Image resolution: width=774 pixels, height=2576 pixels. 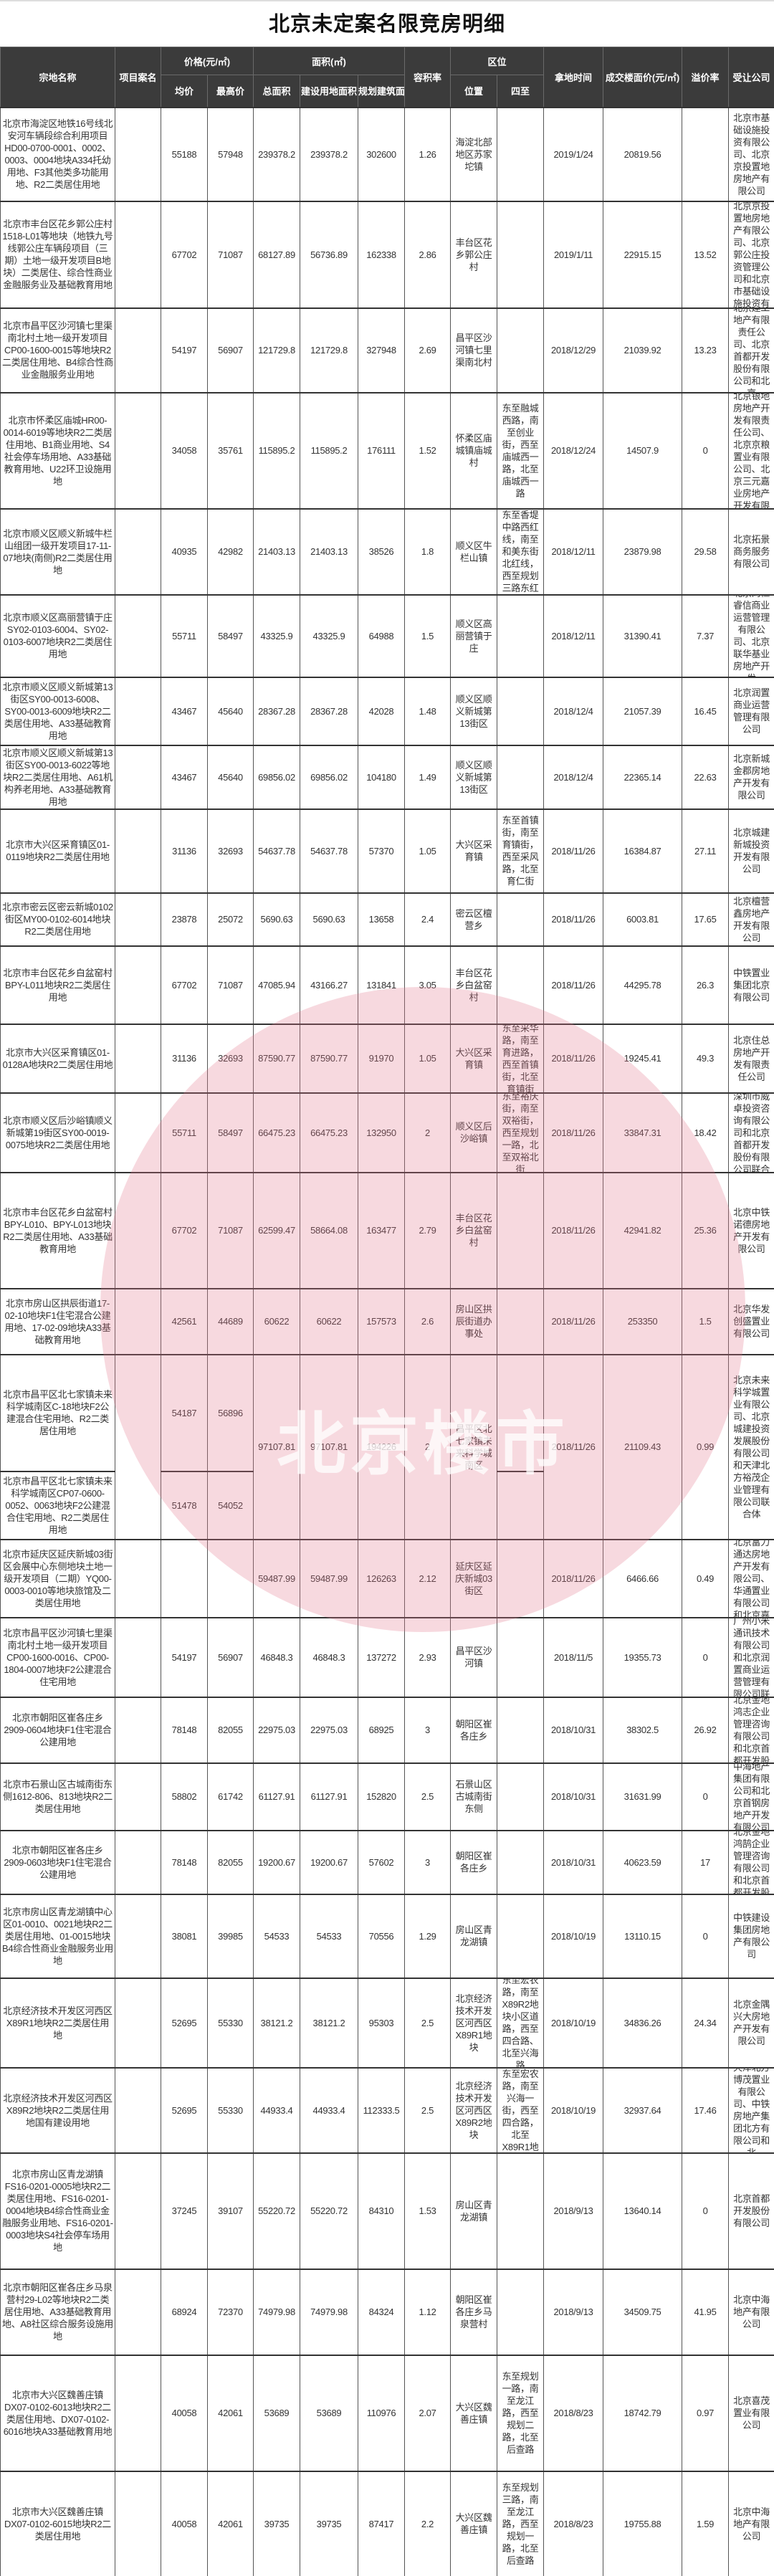 I want to click on cell-total: 43325.9, so click(x=276, y=635).